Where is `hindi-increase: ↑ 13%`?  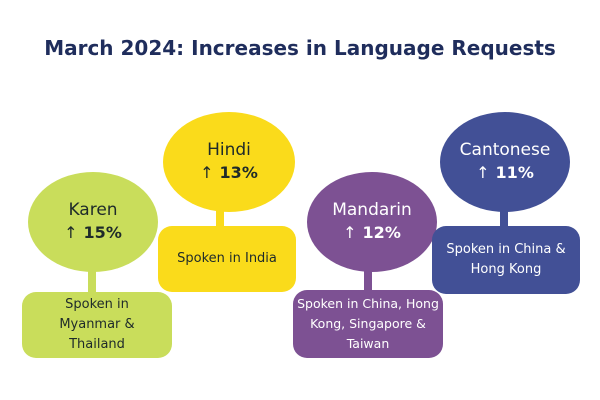
hindi-increase: ↑ 13% is located at coordinates (229, 173).